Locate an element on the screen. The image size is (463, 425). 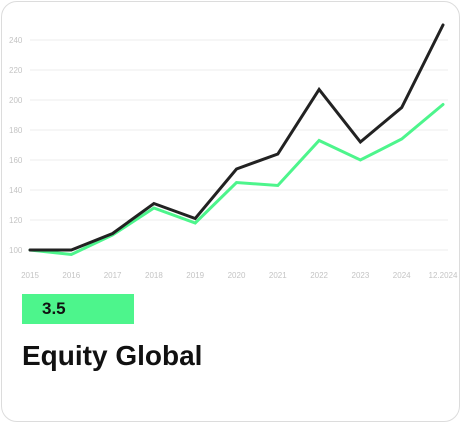
x-tick-label: 2017 is located at coordinates (113, 275).